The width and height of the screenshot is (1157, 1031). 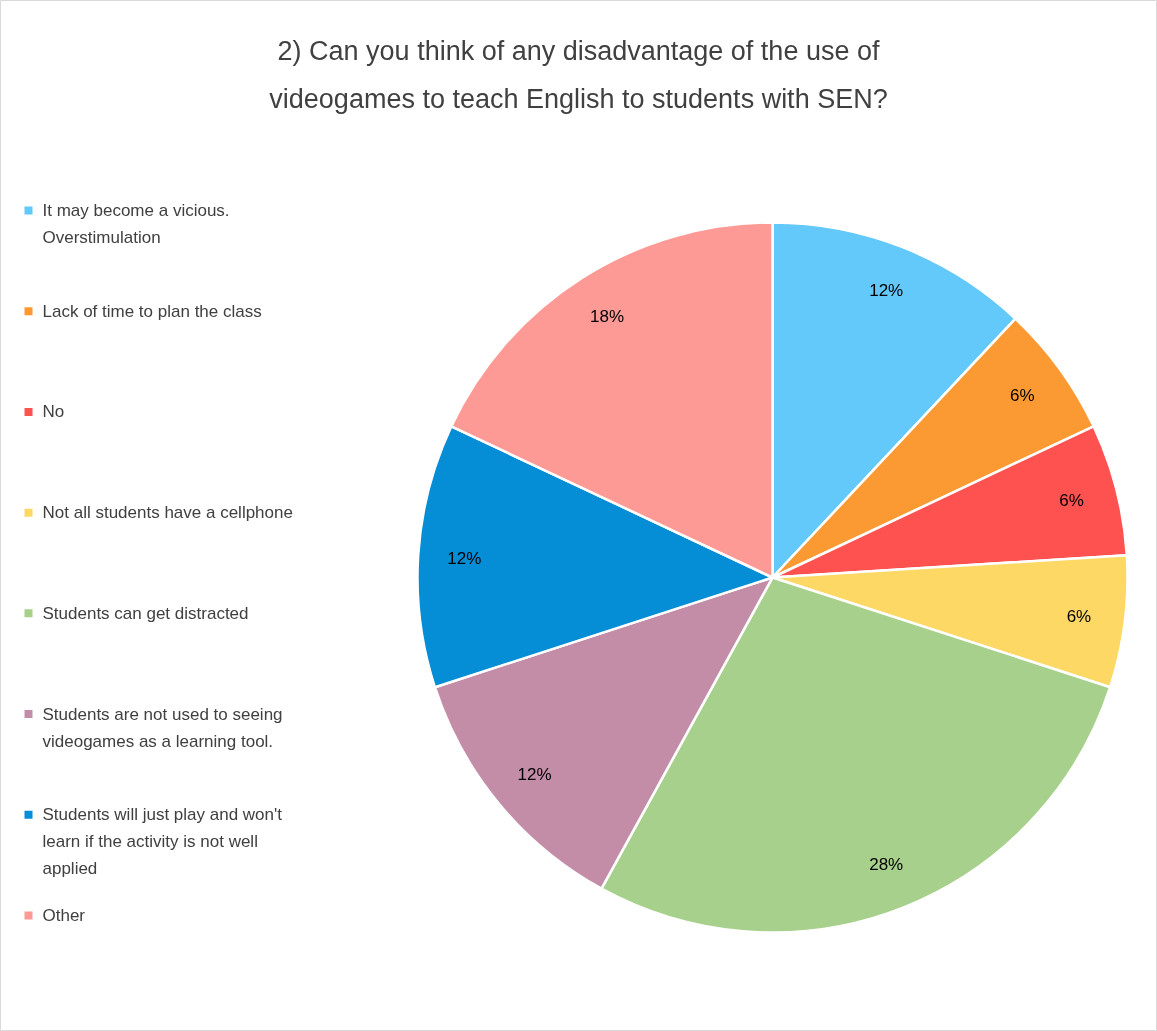 What do you see at coordinates (145, 613) in the screenshot?
I see `legend-label: Students can get distracted` at bounding box center [145, 613].